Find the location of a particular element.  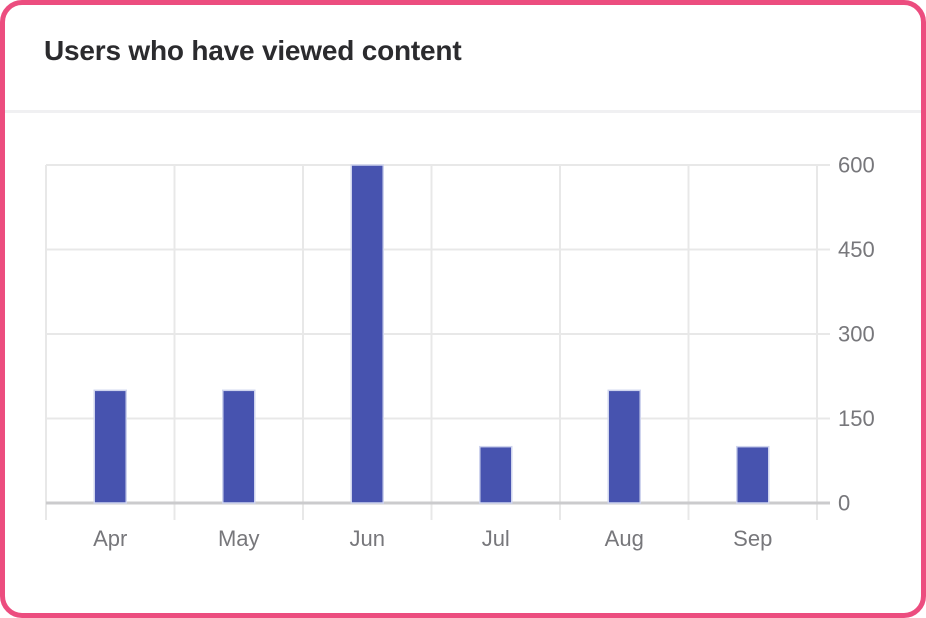

x-tick-label: Apr is located at coordinates (110, 538).